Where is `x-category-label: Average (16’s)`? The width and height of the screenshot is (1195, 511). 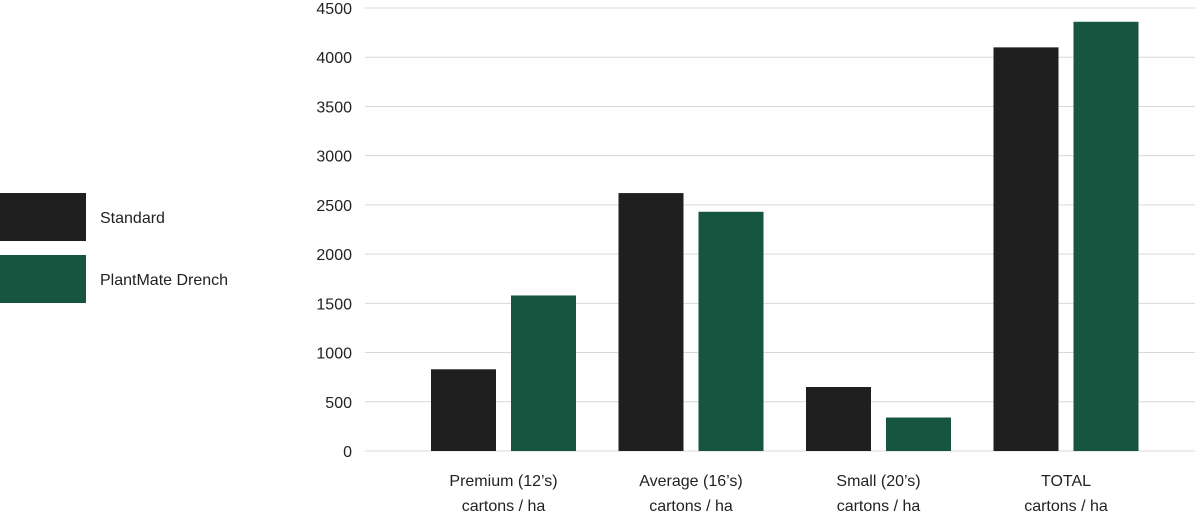 x-category-label: Average (16’s) is located at coordinates (690, 481).